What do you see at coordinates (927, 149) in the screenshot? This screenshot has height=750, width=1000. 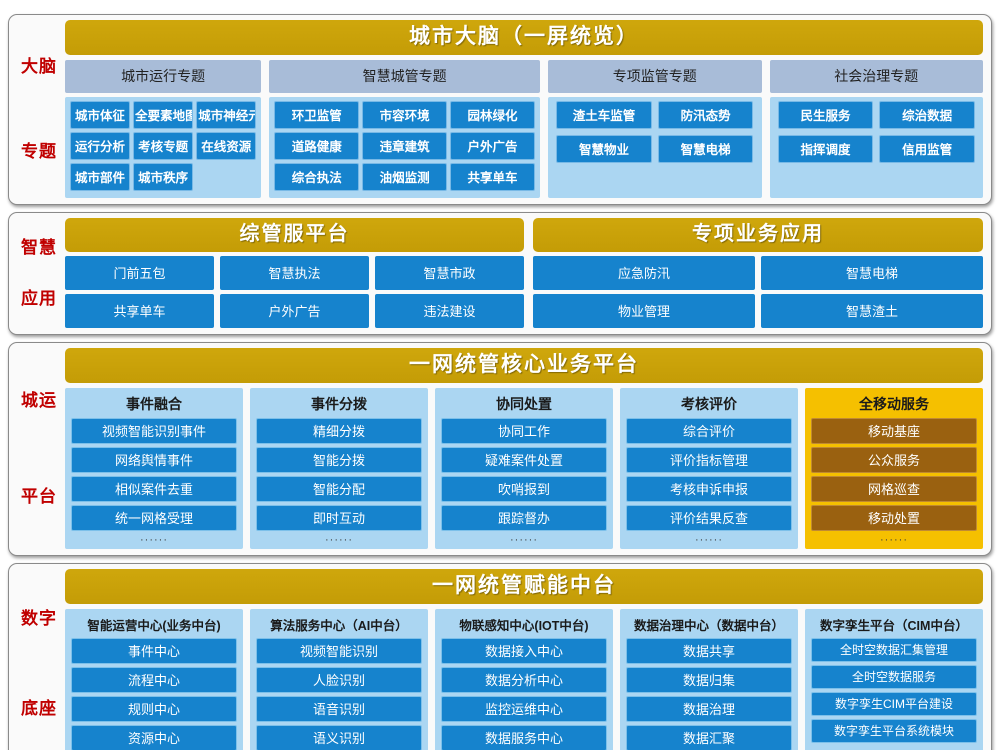 I see `brain-tile: 信用监管` at bounding box center [927, 149].